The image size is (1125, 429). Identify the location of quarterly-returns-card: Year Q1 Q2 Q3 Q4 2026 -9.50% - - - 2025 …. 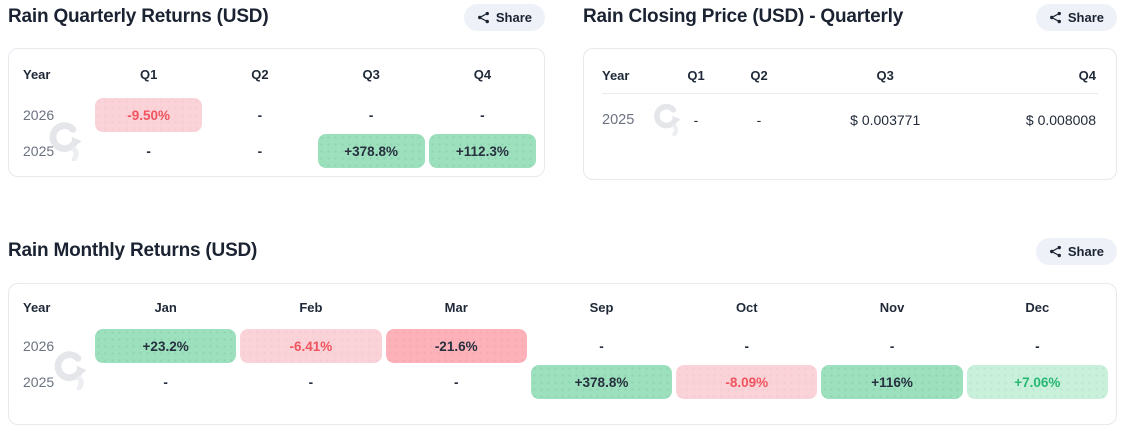
(276, 112).